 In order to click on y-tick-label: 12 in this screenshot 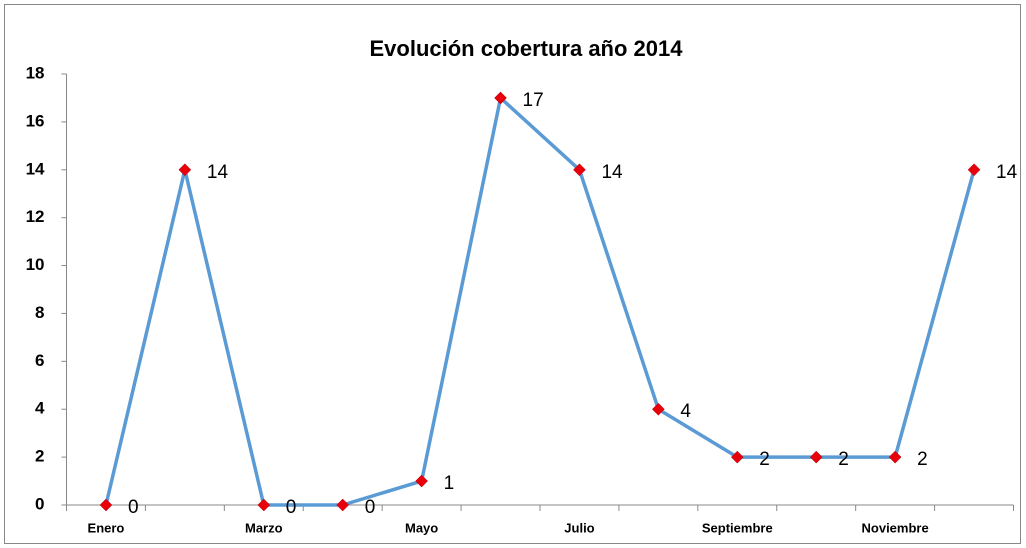, I will do `click(35, 216)`.